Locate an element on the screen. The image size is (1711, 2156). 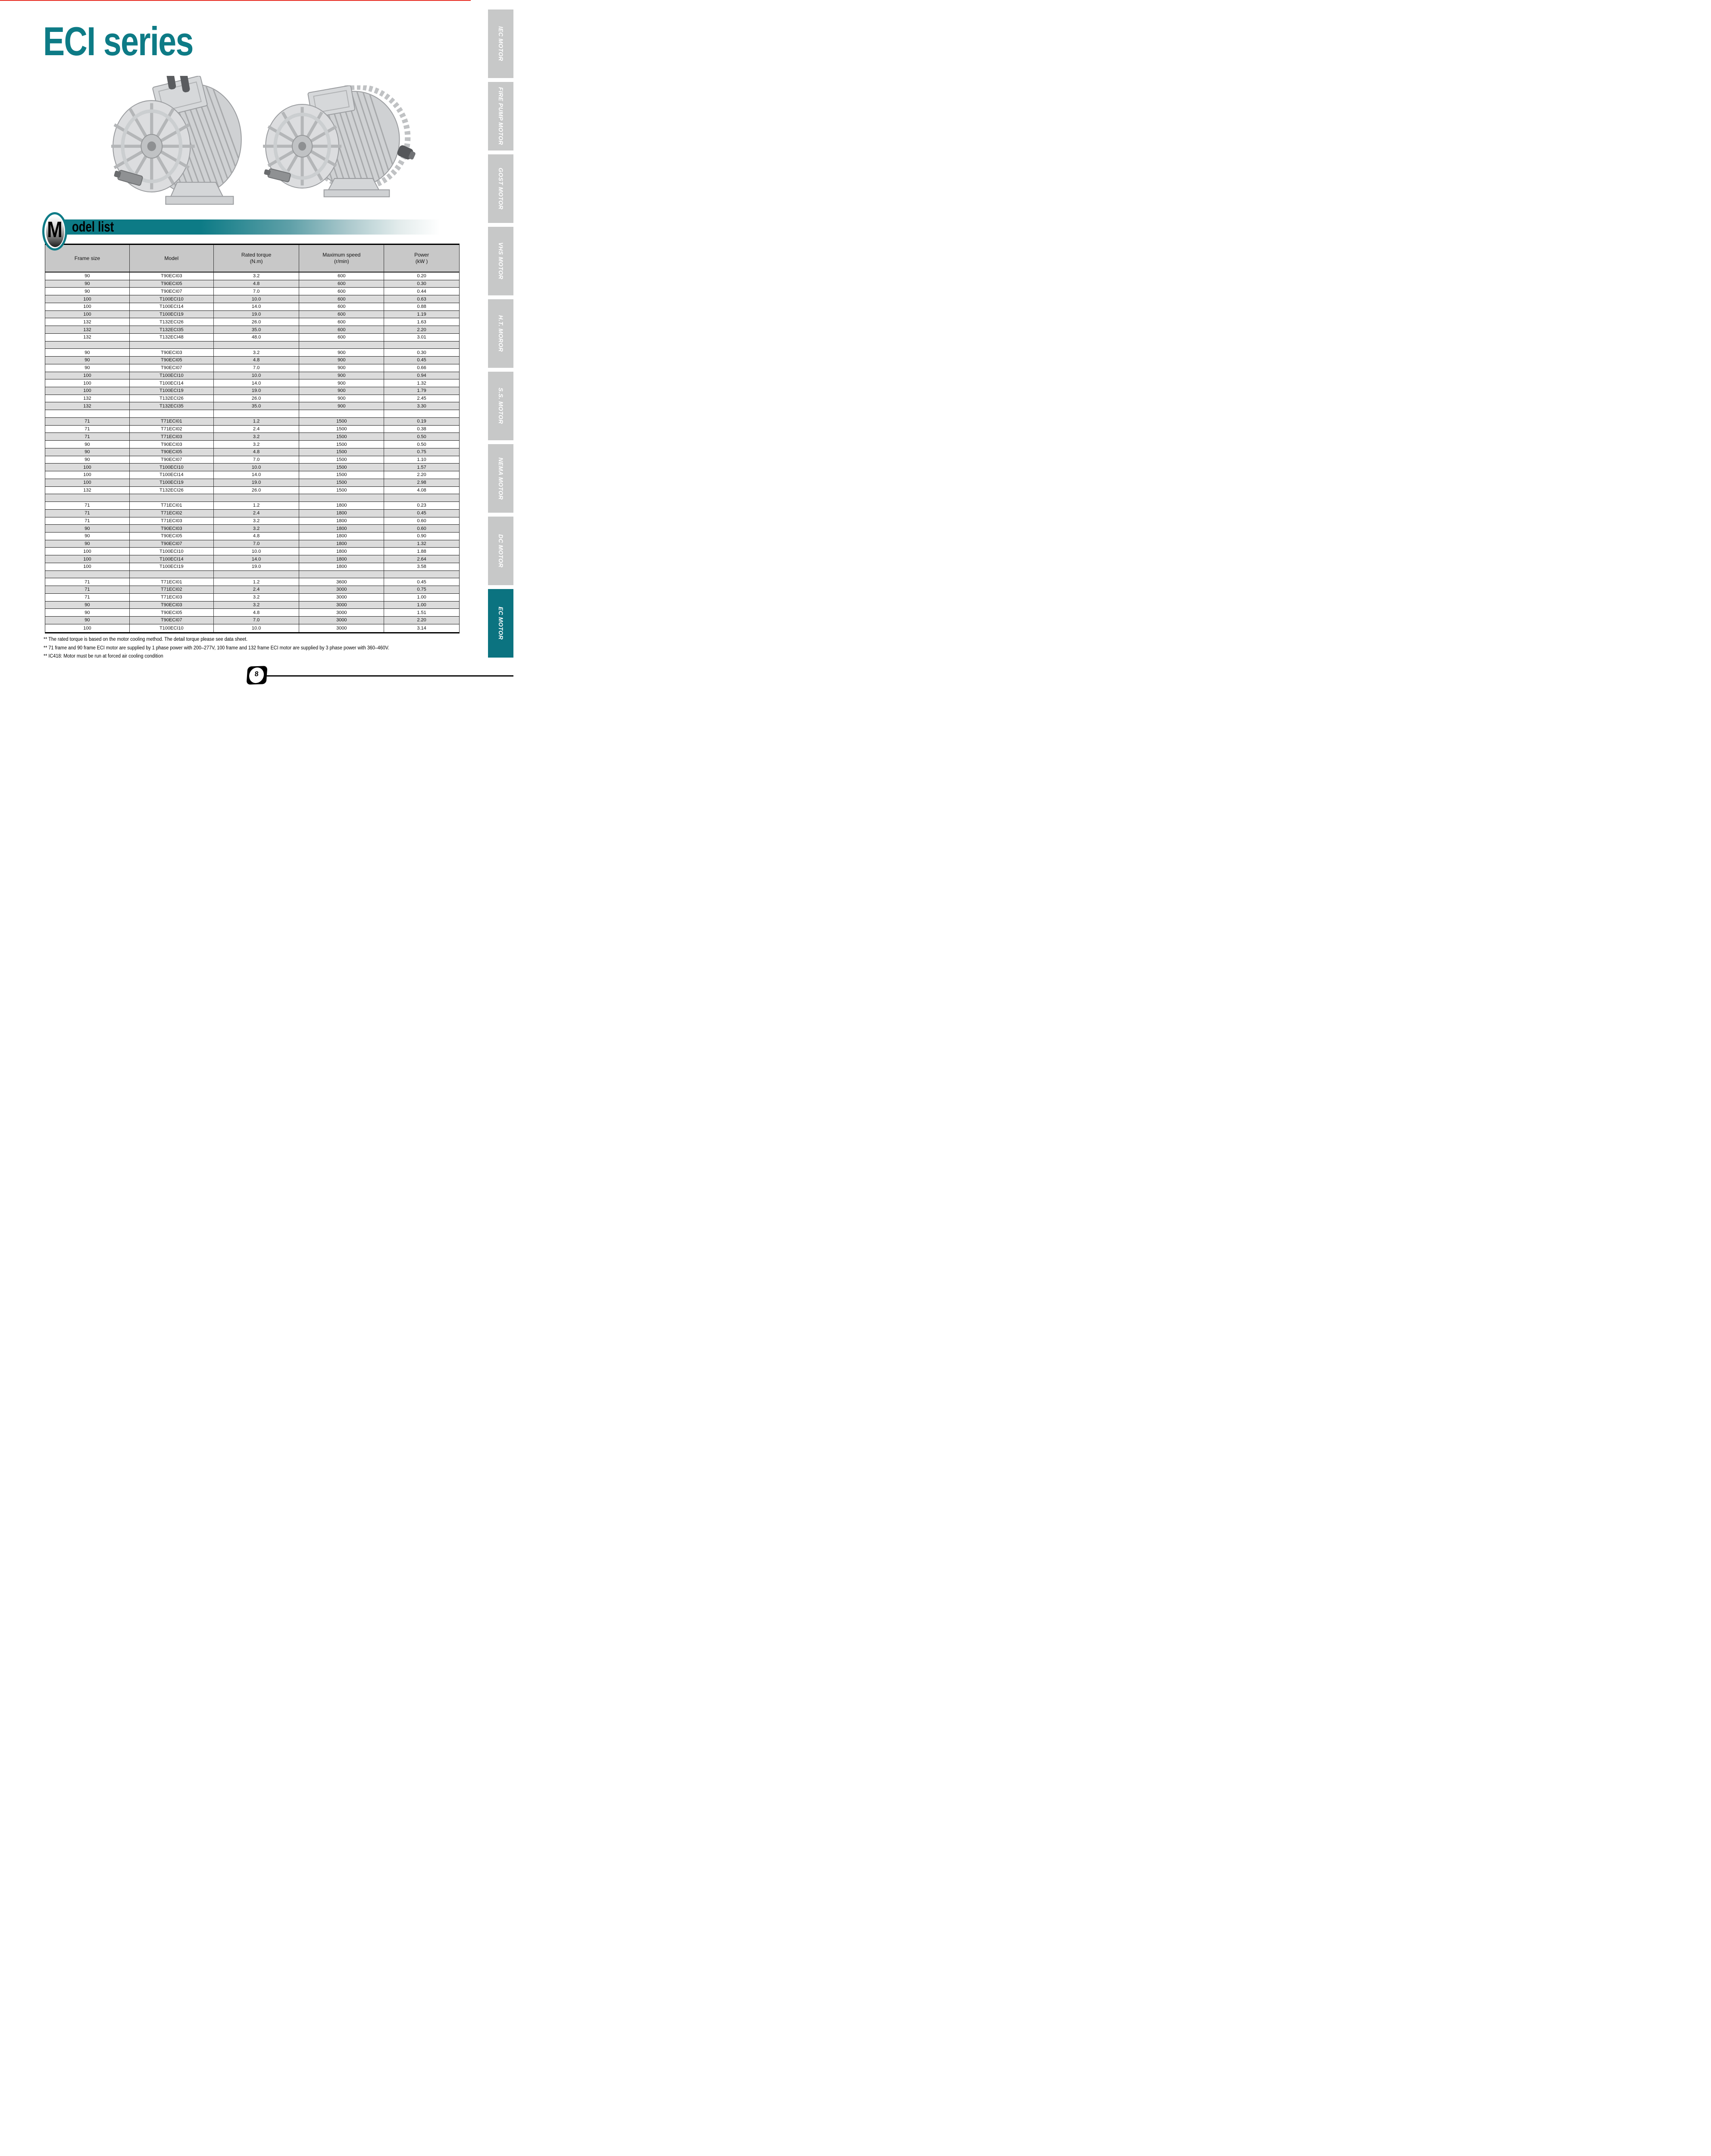
cell-power: 0.44 is located at coordinates (421, 291).